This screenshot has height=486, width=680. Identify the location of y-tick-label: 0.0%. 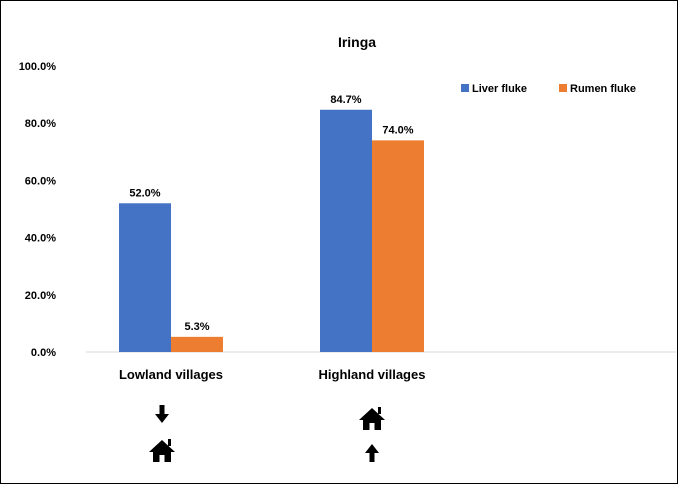
(43, 353).